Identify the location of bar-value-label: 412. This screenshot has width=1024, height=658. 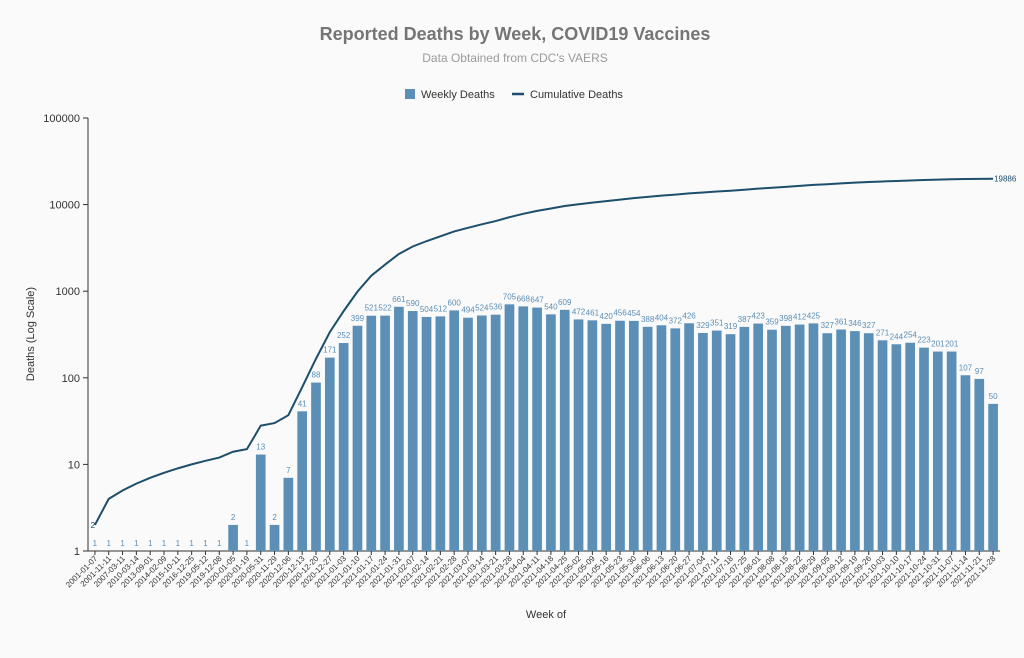
(800, 317).